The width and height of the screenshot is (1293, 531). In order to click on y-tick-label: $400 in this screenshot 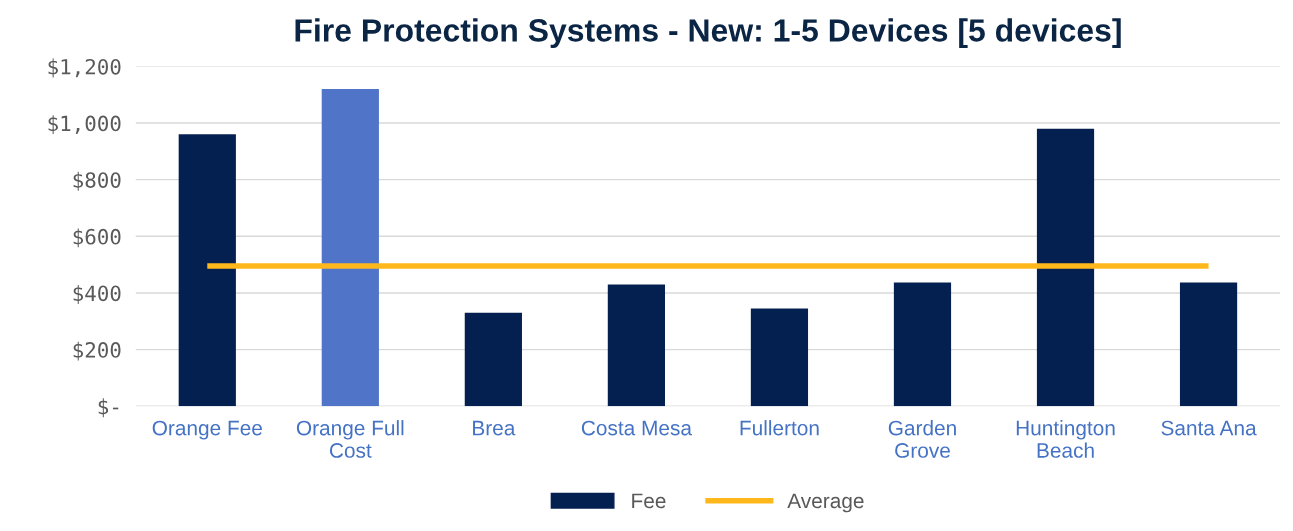, I will do `click(97, 294)`.